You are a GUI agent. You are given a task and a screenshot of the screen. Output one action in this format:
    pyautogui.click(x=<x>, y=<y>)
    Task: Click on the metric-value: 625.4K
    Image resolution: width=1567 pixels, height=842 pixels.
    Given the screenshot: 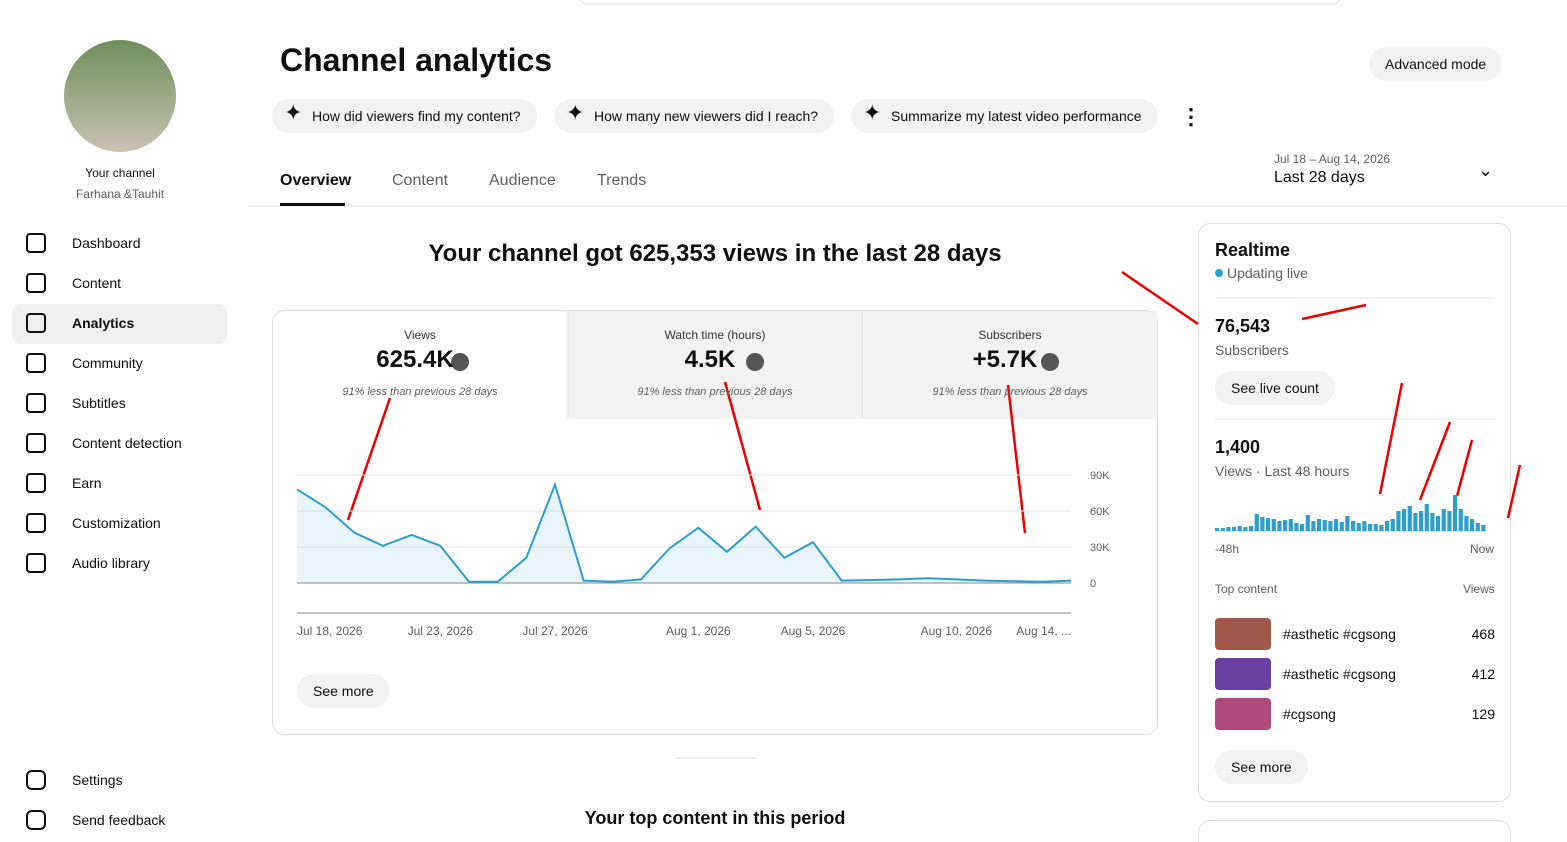 What is the action you would take?
    pyautogui.click(x=415, y=359)
    